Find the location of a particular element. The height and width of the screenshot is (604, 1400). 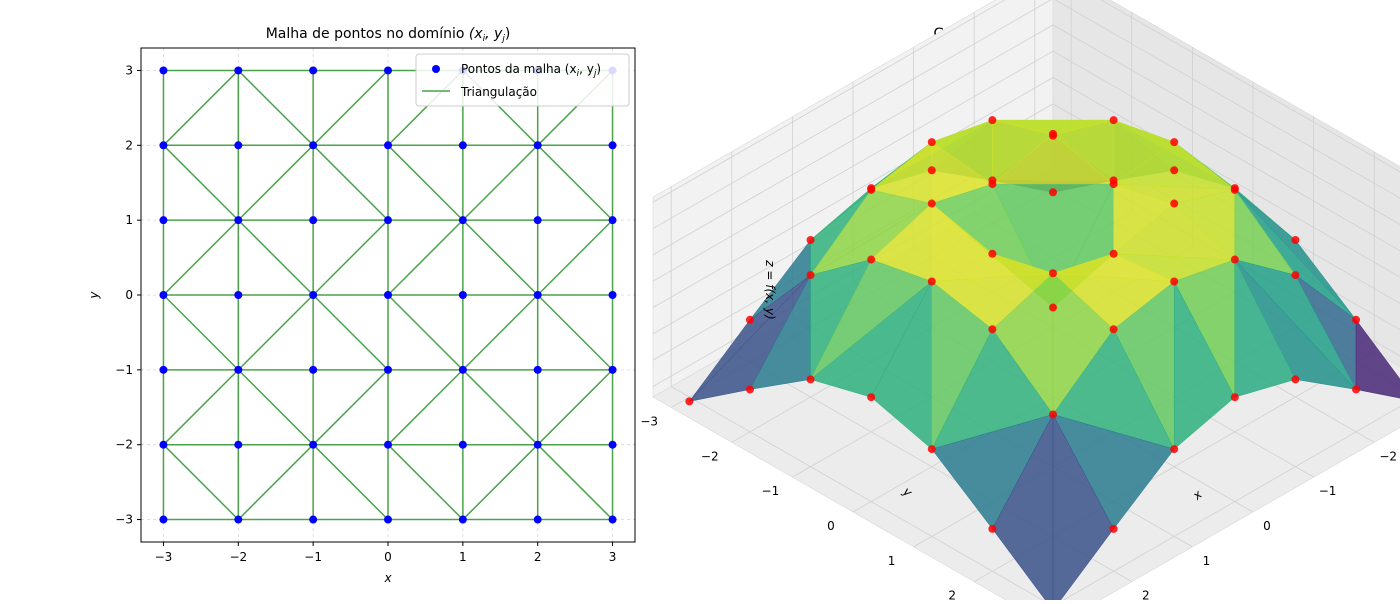

y-tick-label: −1 is located at coordinates (124, 370).